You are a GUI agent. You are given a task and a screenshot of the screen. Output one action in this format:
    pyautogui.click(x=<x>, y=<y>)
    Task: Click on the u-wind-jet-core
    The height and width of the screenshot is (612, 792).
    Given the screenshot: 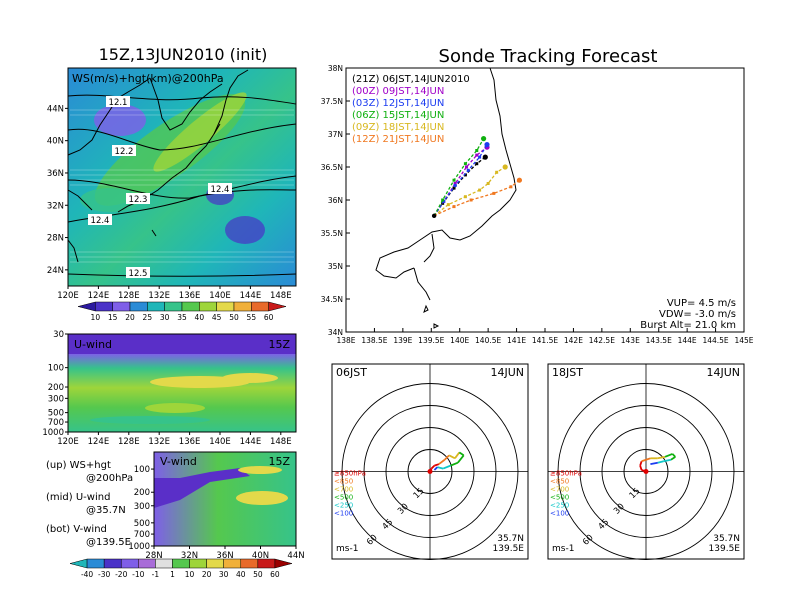 What is the action you would take?
    pyautogui.click(x=250, y=378)
    